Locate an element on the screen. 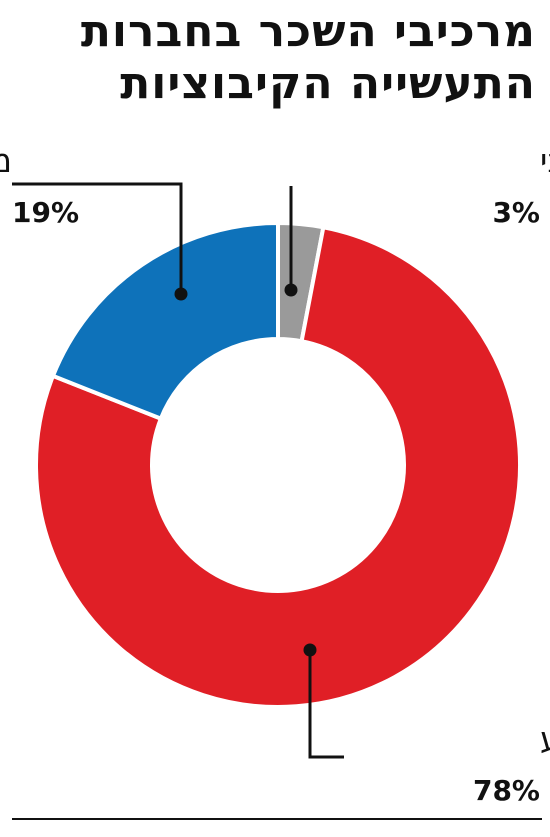 The image size is (550, 837). slice-name-2: שכר קבוע is located at coordinates (545, 738).